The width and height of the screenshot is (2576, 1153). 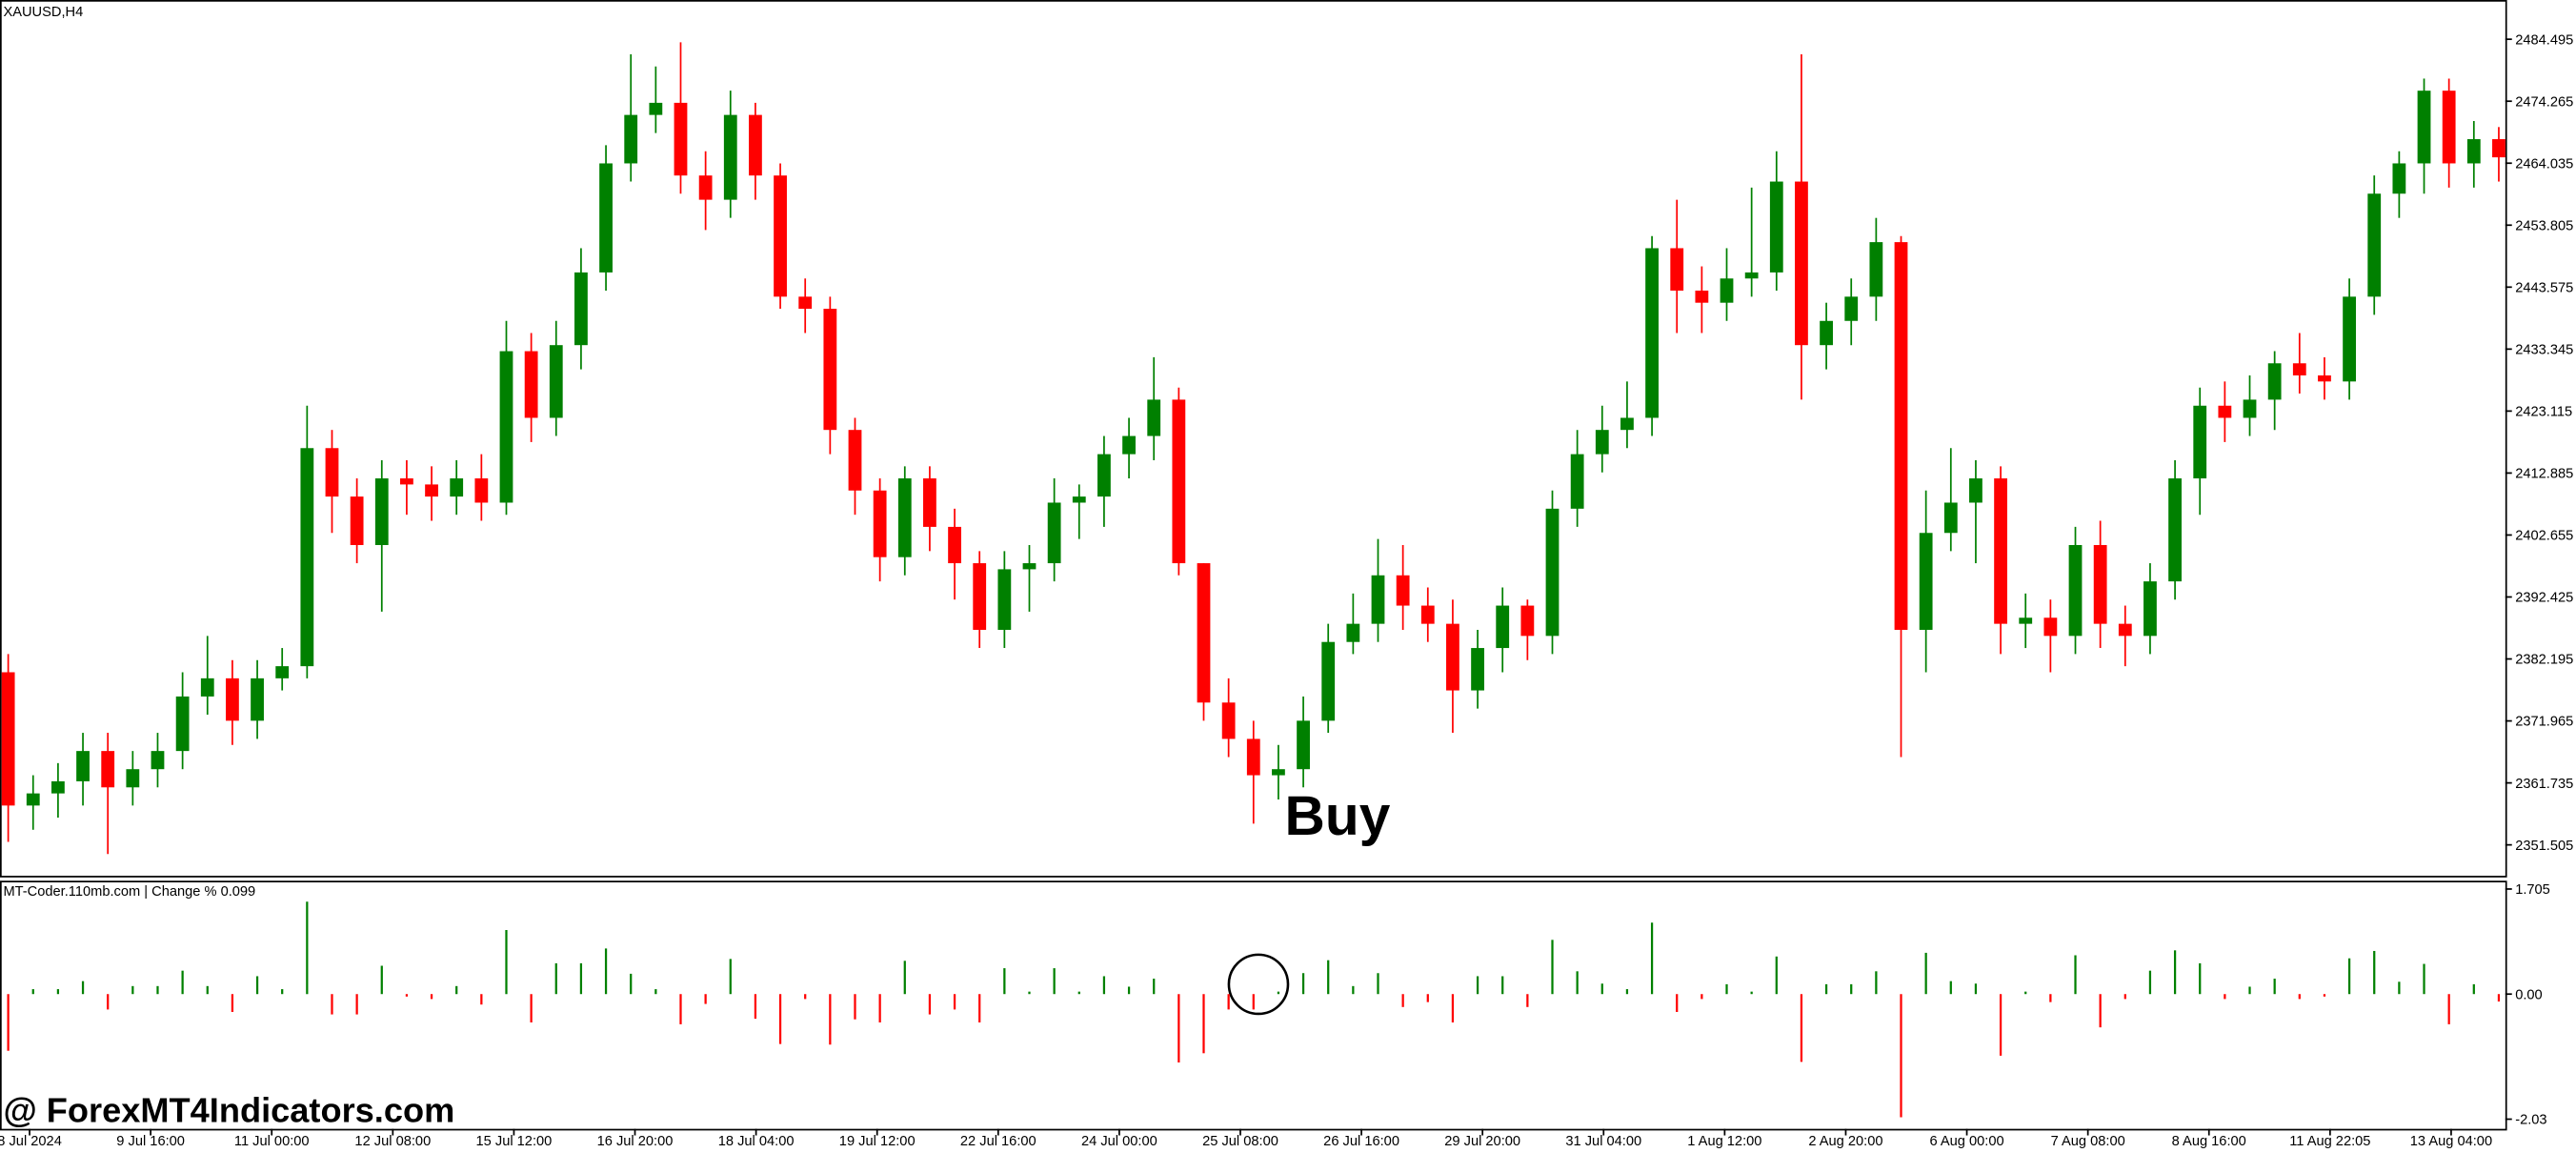 What do you see at coordinates (1966, 1141) in the screenshot?
I see `x-tick-label: 6 Aug 00:00` at bounding box center [1966, 1141].